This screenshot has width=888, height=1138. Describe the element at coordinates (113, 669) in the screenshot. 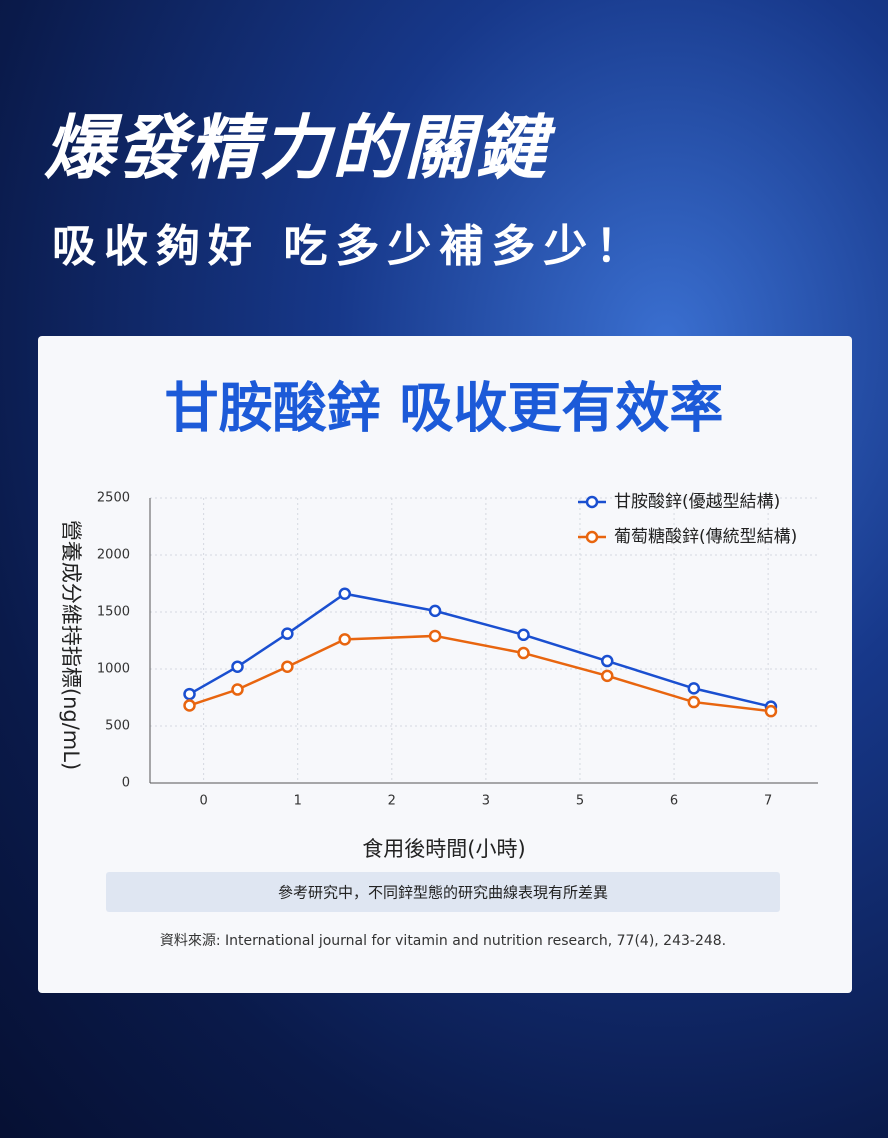

I see `y-tick-label: 1000` at that location.